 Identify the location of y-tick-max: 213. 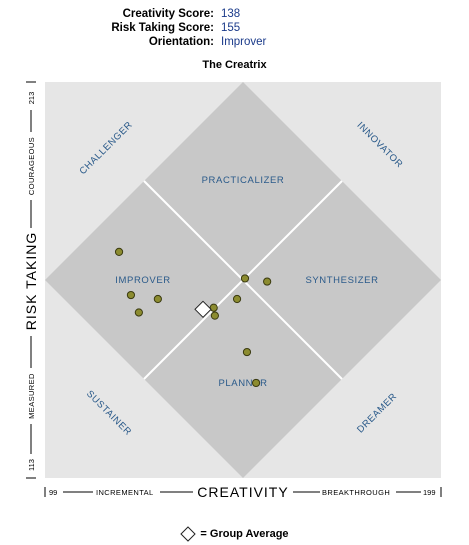
(31, 98).